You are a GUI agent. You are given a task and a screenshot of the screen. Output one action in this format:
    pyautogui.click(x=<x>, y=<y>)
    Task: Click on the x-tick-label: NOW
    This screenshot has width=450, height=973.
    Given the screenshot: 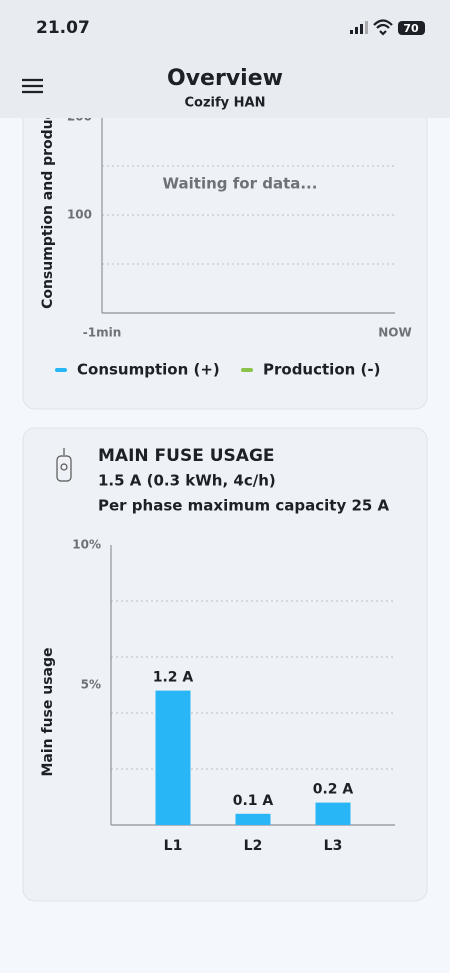 What is the action you would take?
    pyautogui.click(x=394, y=333)
    